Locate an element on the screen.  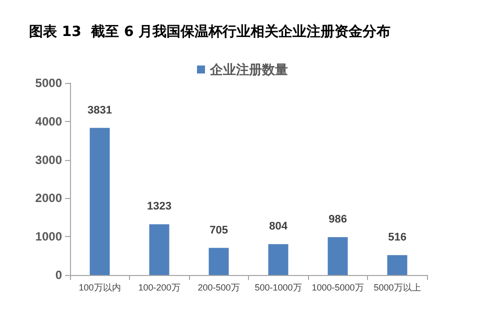
y-tick-label: 1000 is located at coordinates (48, 237).